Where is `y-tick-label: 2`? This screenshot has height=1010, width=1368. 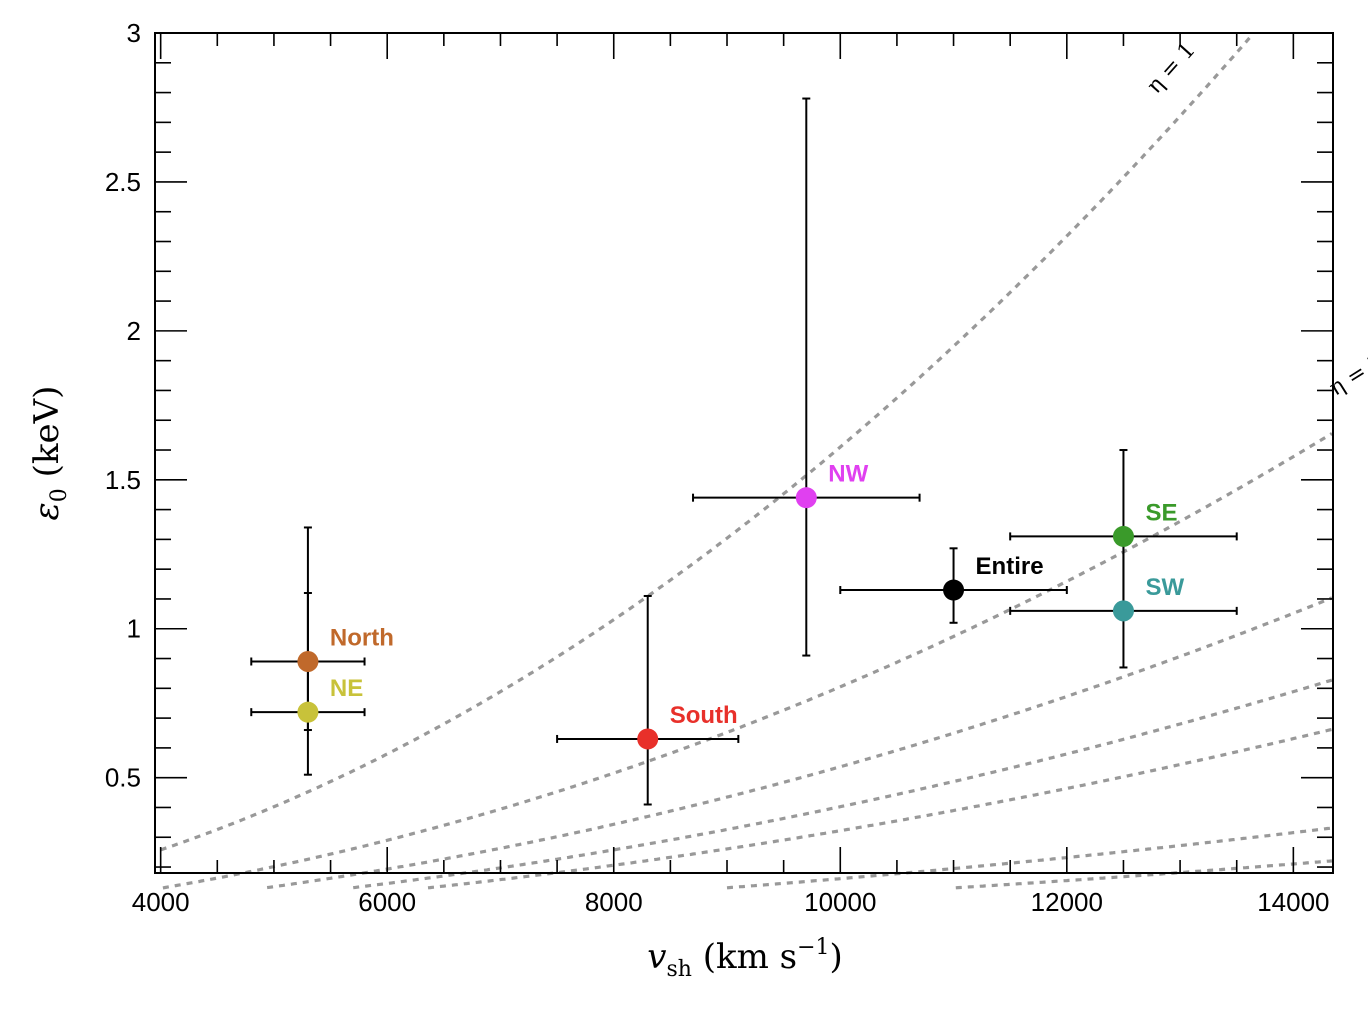
y-tick-label: 2 is located at coordinates (134, 331).